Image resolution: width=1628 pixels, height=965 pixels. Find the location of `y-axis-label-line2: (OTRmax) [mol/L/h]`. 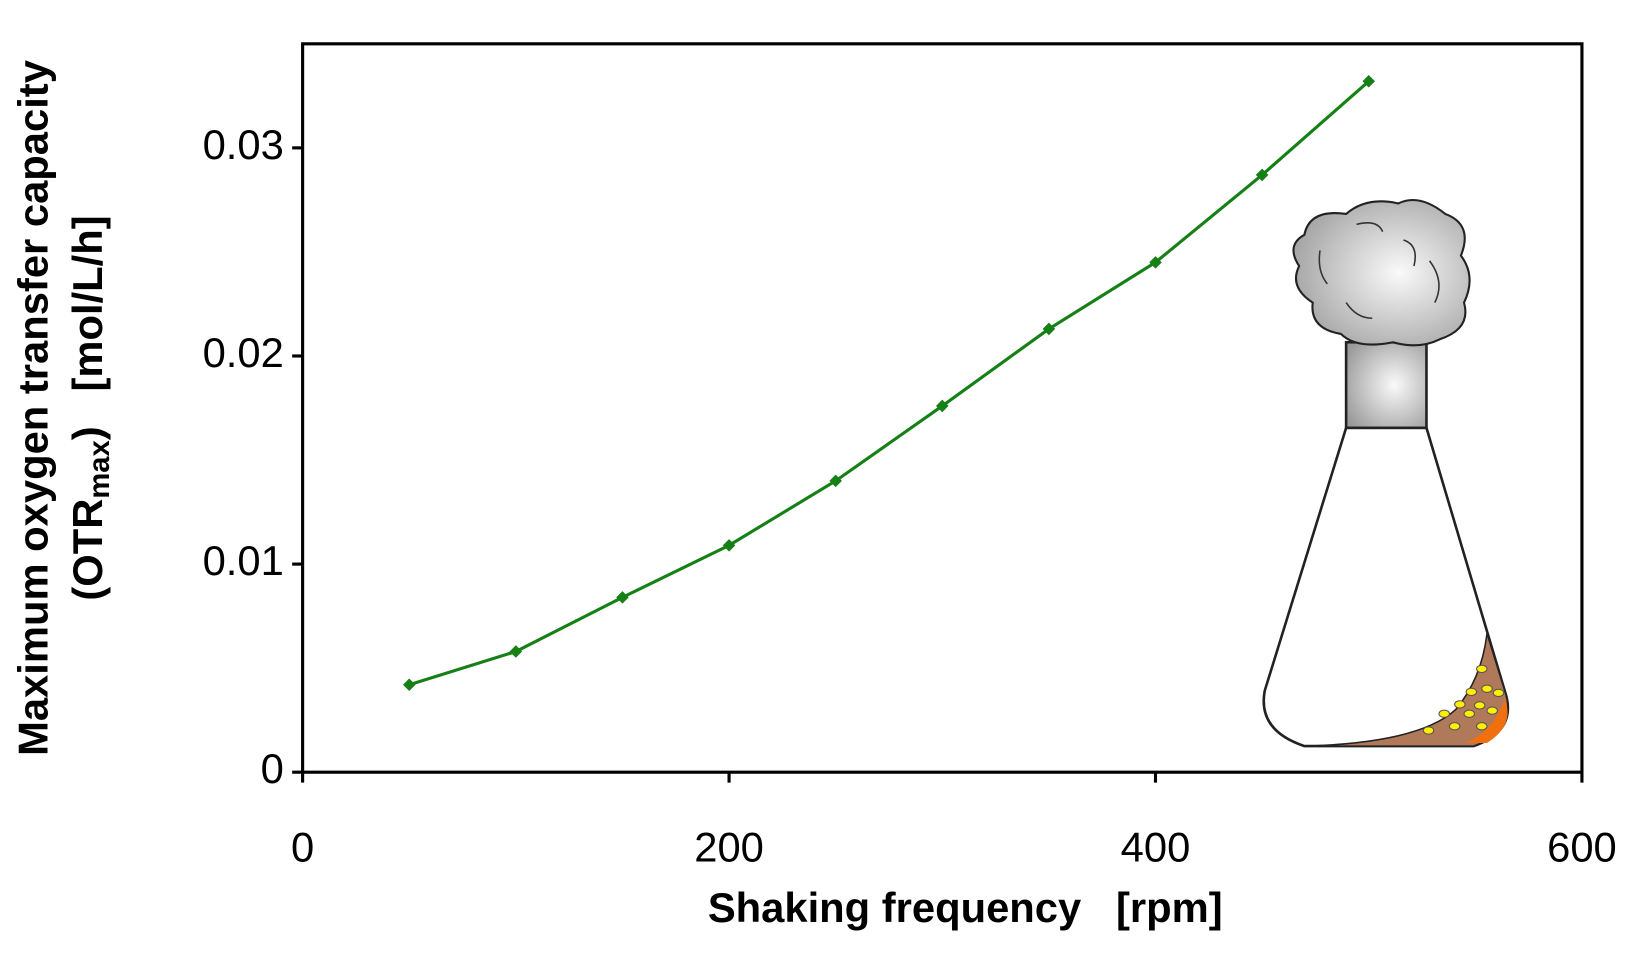

y-axis-label-line2: (OTRmax) [mol/L/h] is located at coordinates (90, 407).